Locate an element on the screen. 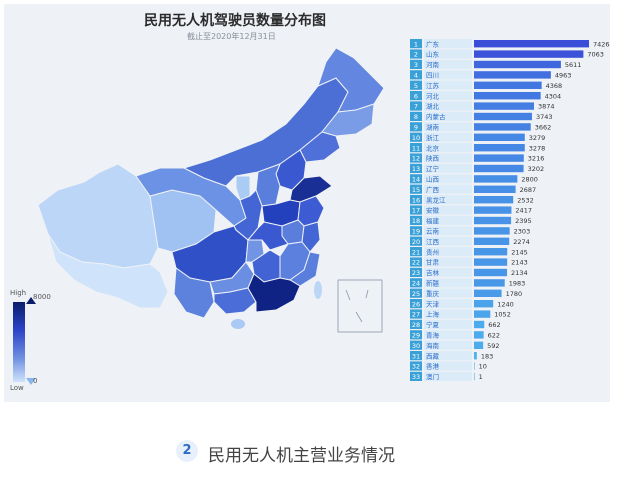 This screenshot has width=626, height=477. value-label: 4368 is located at coordinates (554, 86).